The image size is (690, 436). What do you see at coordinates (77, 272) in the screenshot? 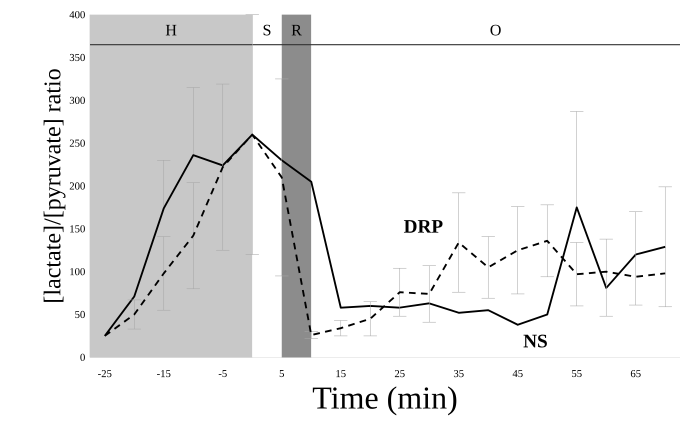
I see `y-tick-label: 100` at bounding box center [77, 272].